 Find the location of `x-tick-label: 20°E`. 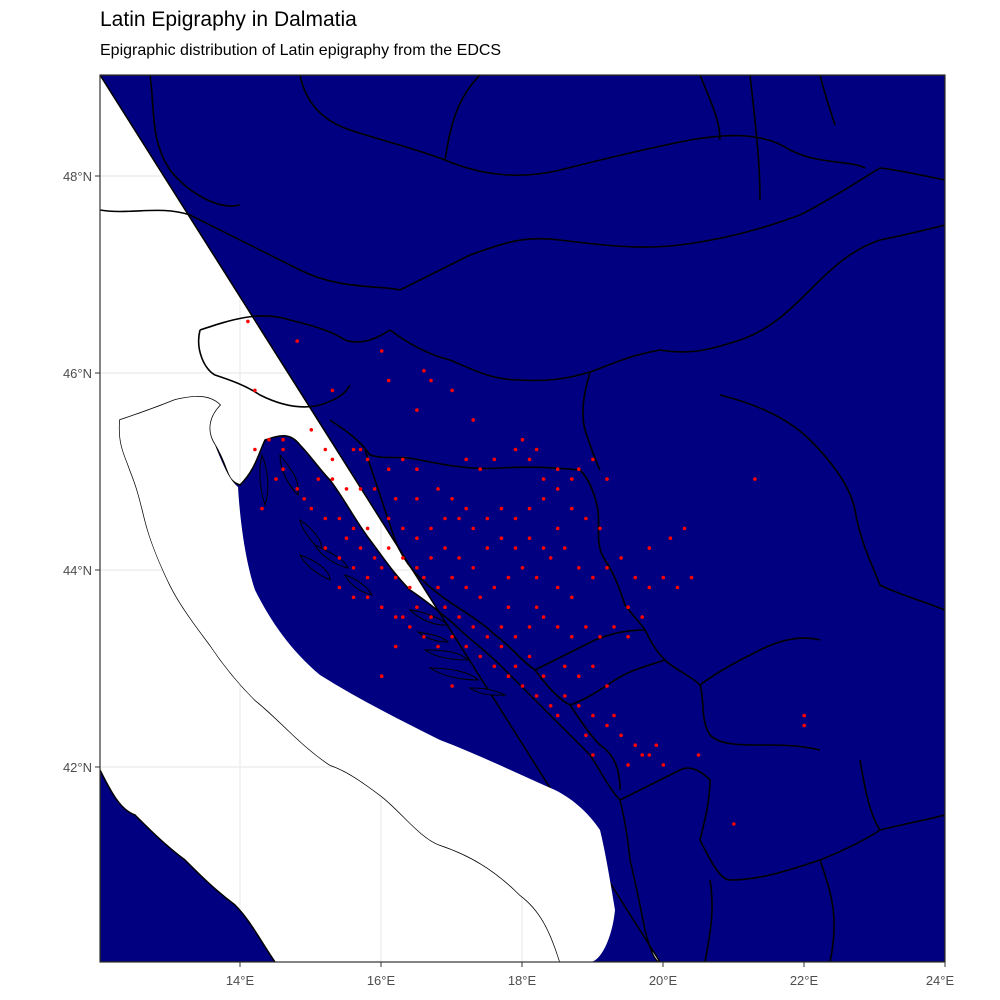

x-tick-label: 20°E is located at coordinates (663, 980).